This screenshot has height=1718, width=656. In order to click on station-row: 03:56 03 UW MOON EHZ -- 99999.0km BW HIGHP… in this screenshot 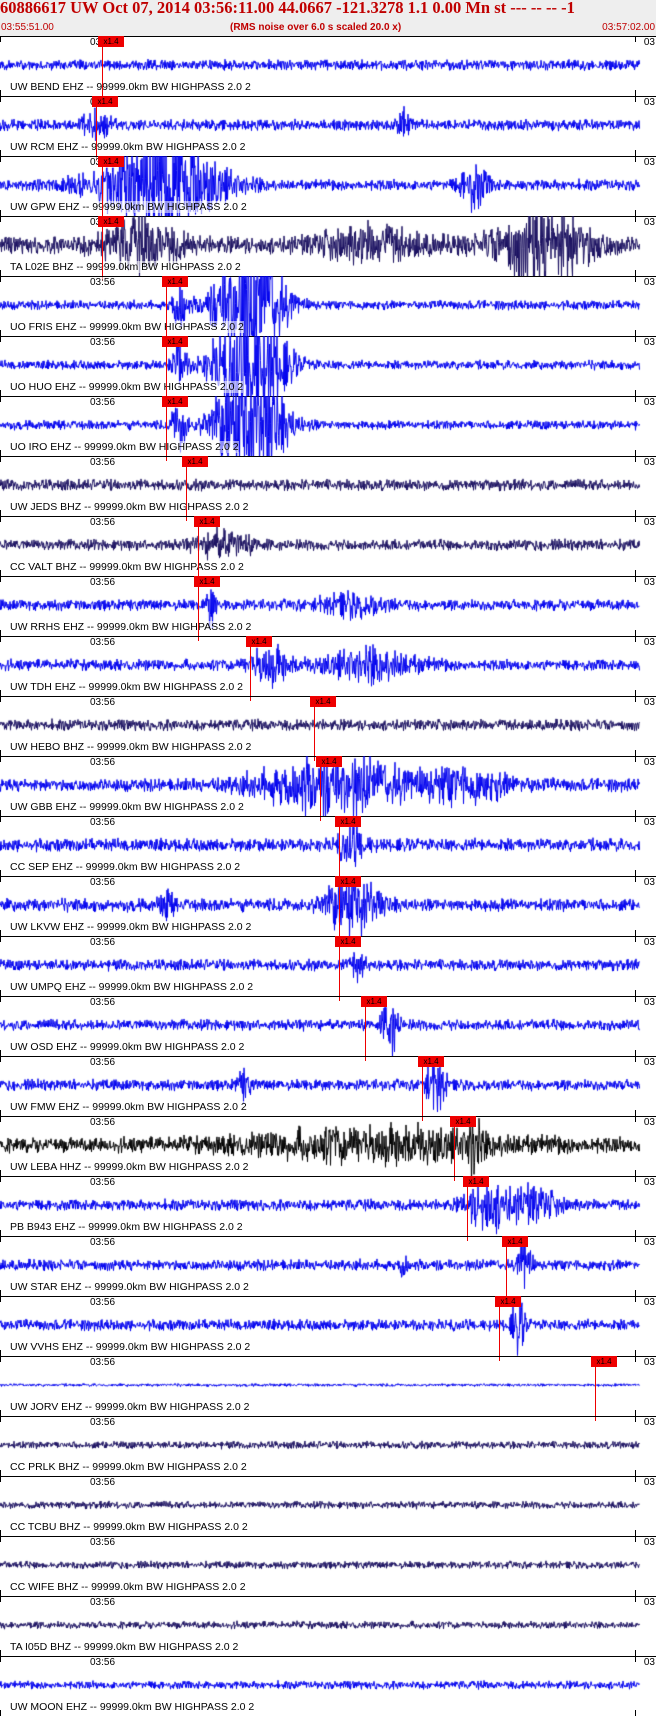, I will do `click(328, 1686)`.